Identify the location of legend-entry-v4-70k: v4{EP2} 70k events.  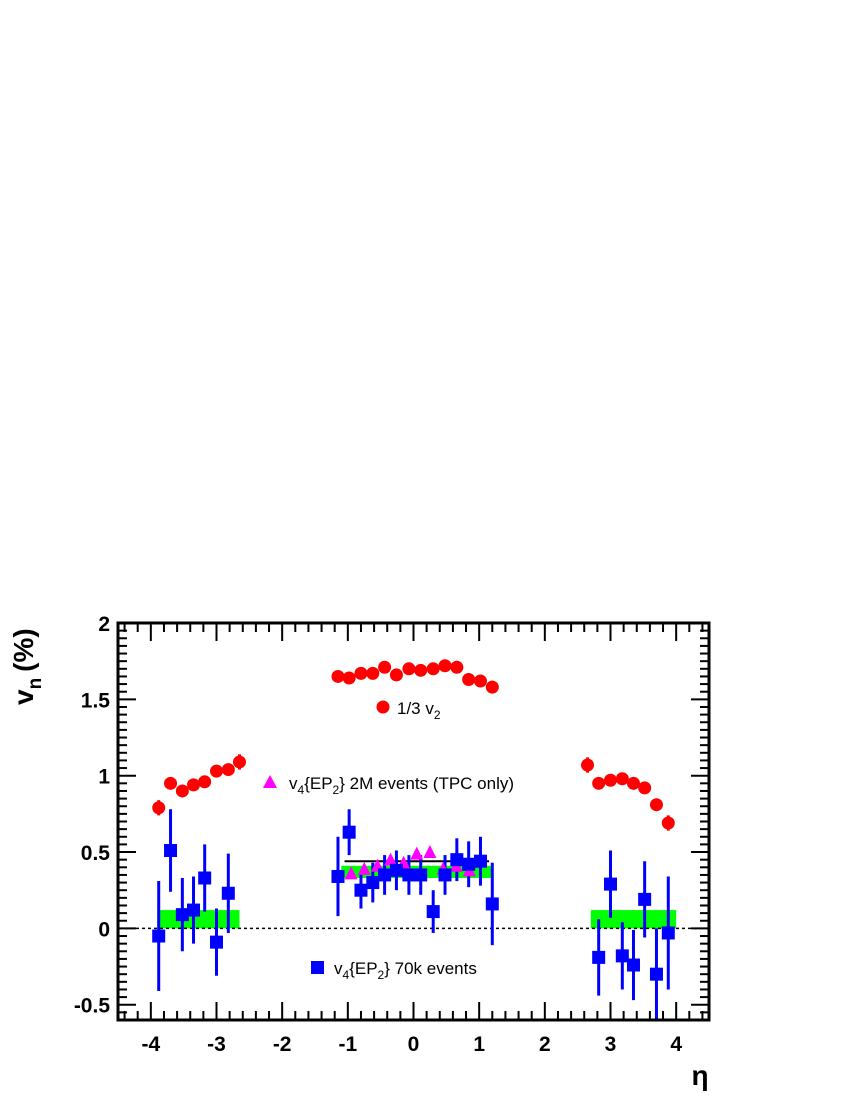
(394, 970).